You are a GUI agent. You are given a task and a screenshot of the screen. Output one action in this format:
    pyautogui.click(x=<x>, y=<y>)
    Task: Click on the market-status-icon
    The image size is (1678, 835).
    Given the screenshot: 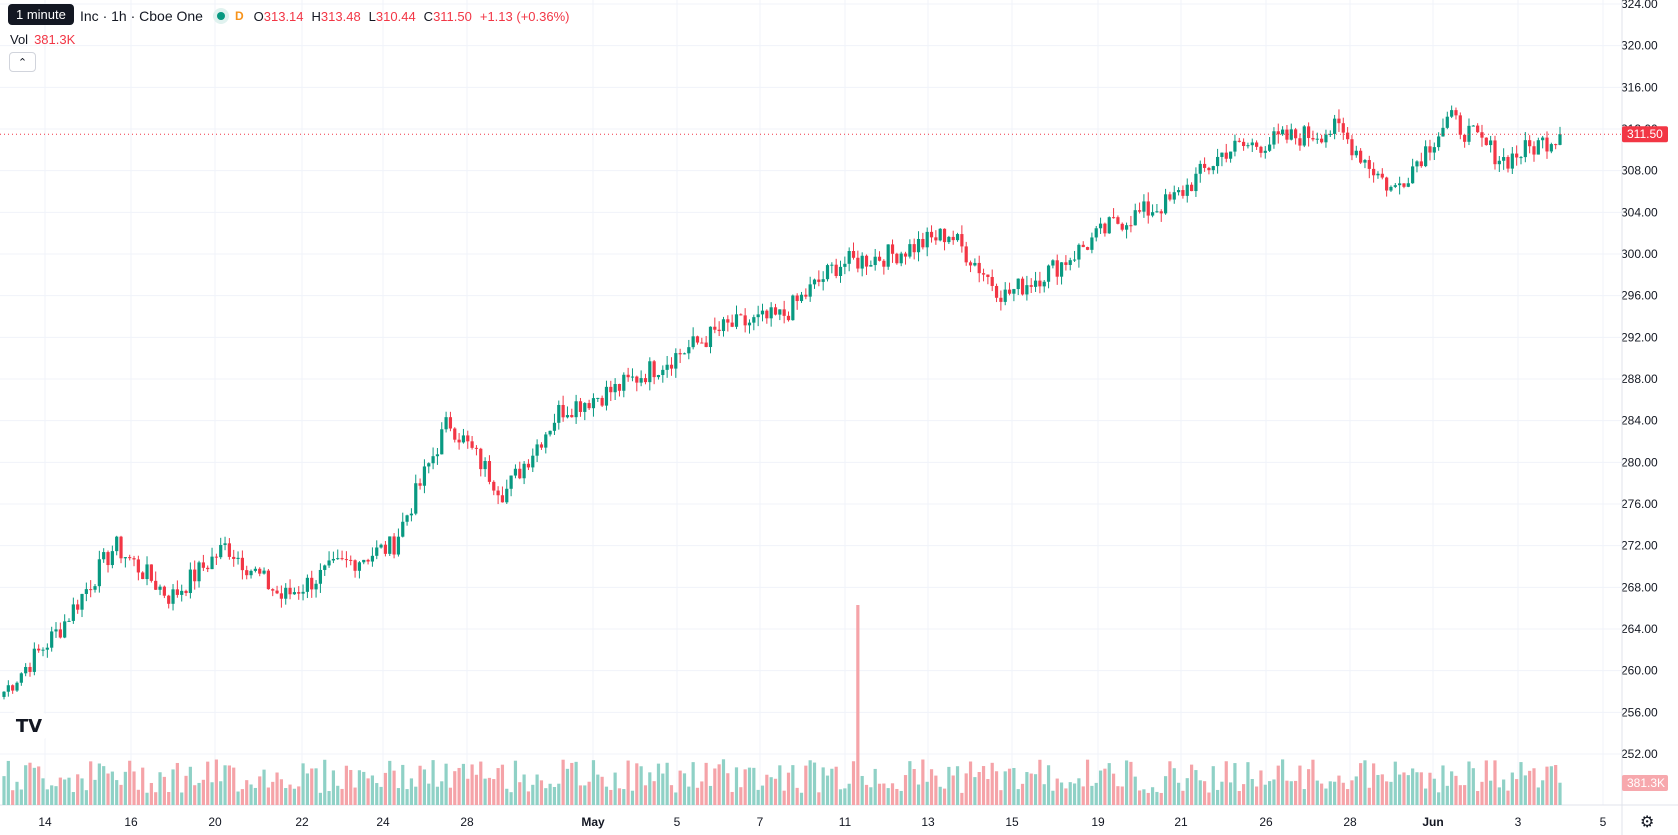 What is the action you would take?
    pyautogui.click(x=220, y=16)
    